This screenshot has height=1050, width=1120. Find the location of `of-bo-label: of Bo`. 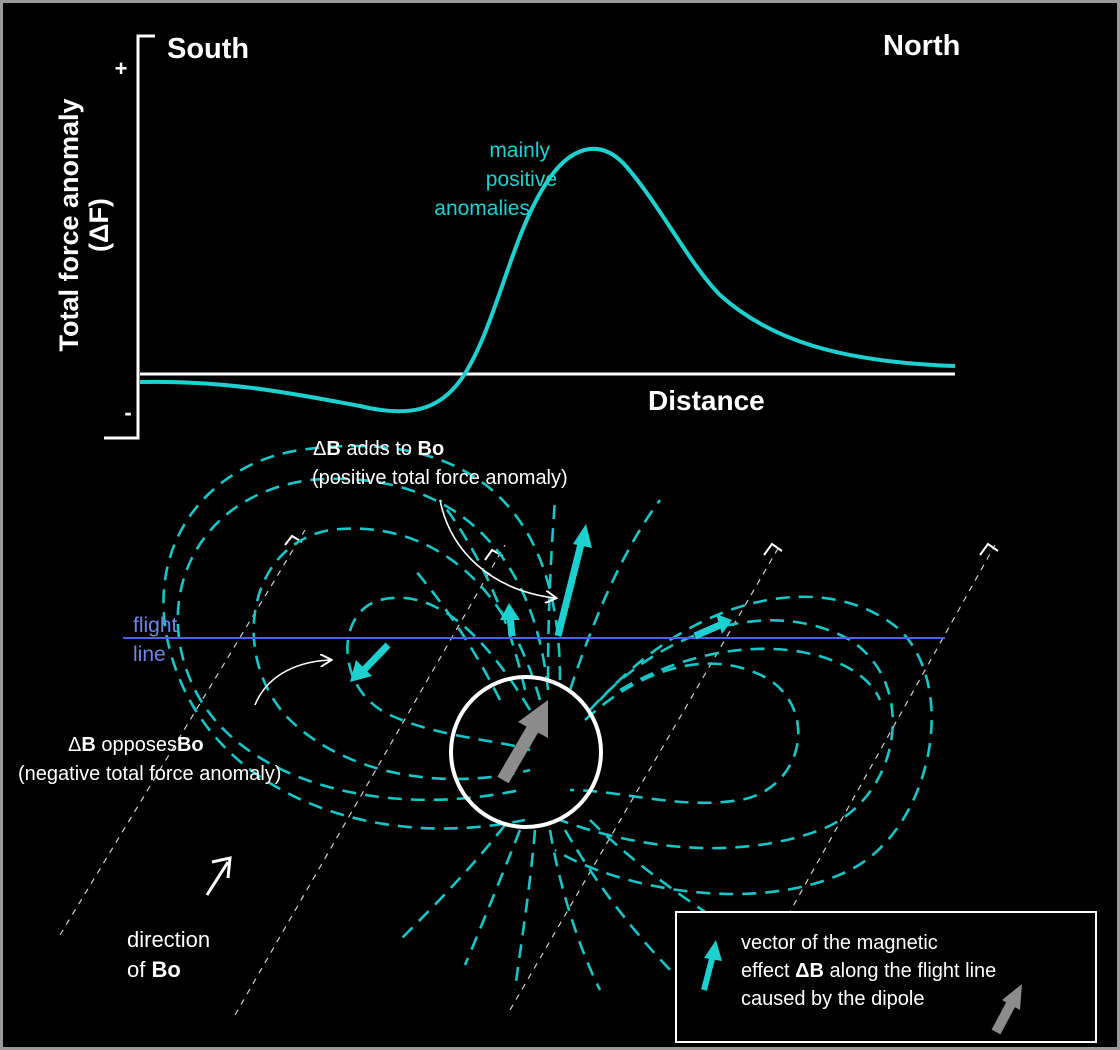

of-bo-label: of Bo is located at coordinates (154, 969).